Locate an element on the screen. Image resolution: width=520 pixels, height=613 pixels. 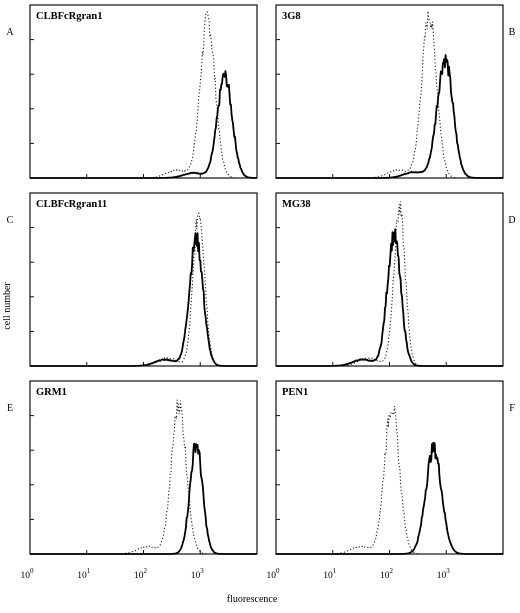
panel-title: CLBFcRgran11 is located at coordinates (71, 204).